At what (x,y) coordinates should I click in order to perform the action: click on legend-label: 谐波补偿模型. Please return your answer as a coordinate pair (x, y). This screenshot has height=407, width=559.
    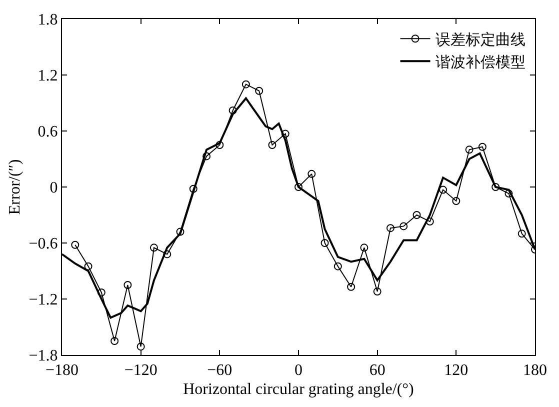
    Looking at the image, I should click on (480, 61).